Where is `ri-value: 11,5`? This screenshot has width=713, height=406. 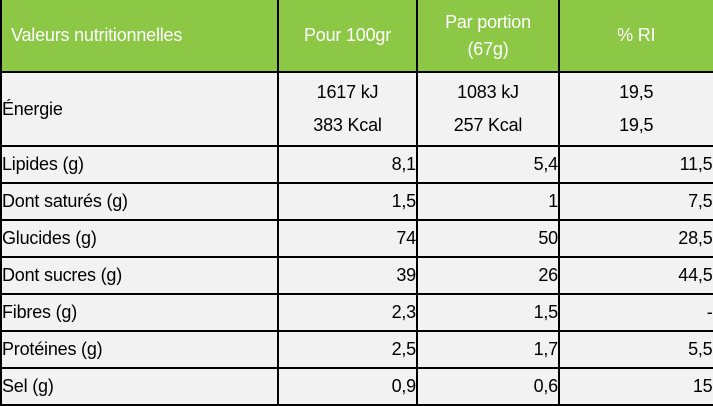 ri-value: 11,5 is located at coordinates (635, 164).